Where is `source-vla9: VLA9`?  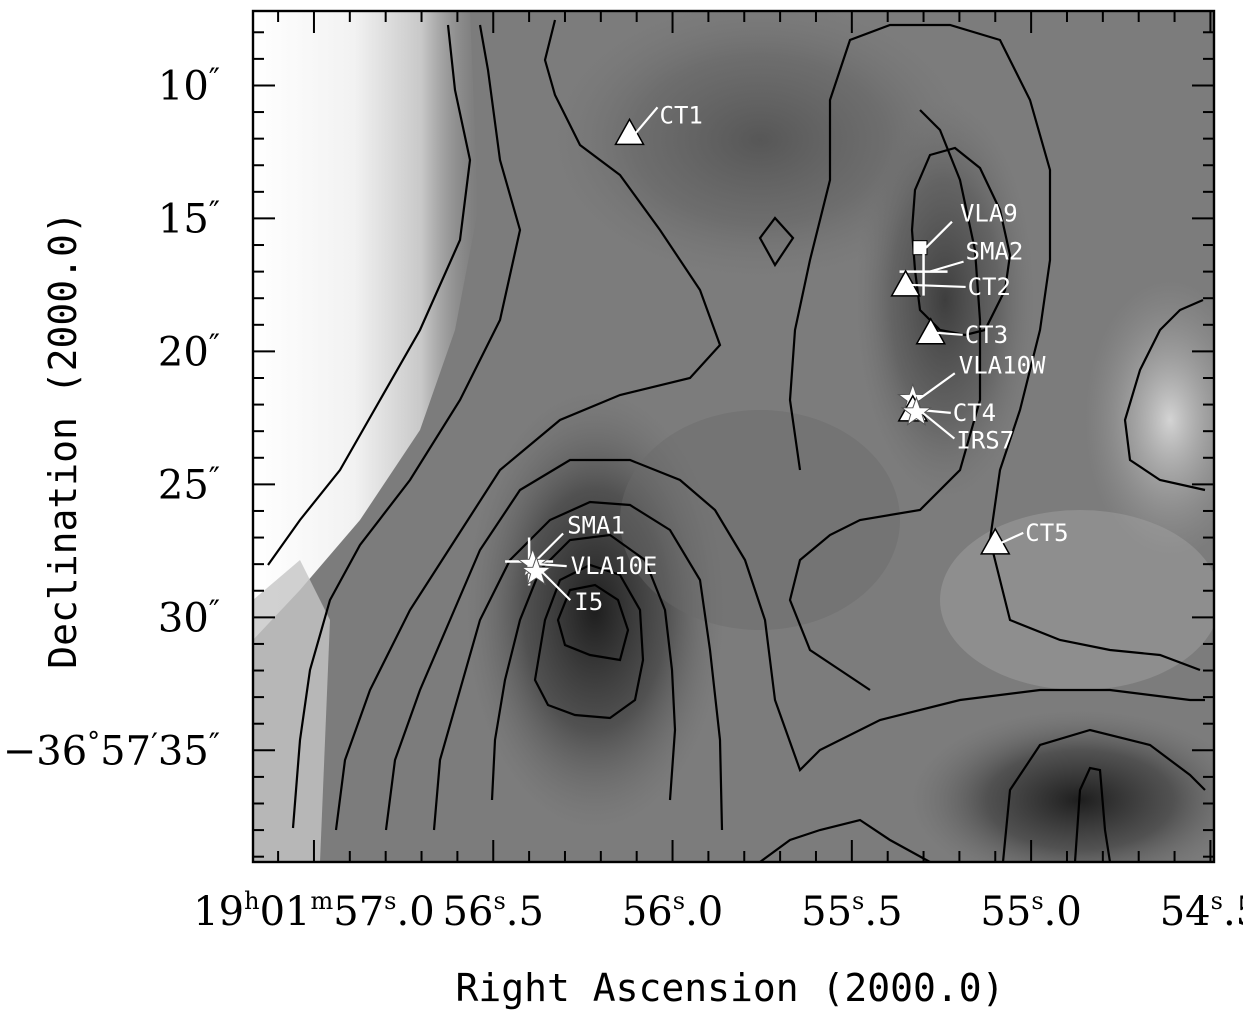
source-vla9: VLA9 is located at coordinates (965, 228).